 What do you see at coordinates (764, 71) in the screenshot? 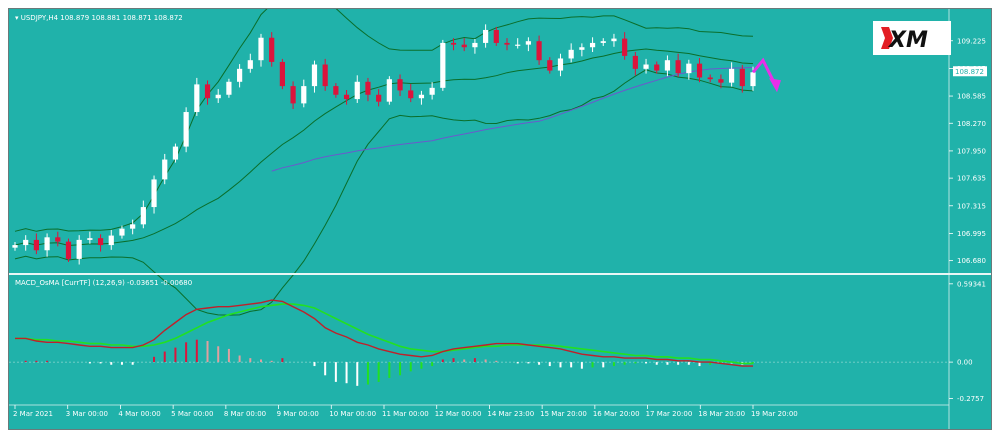
I see `forecast-path` at bounding box center [764, 71].